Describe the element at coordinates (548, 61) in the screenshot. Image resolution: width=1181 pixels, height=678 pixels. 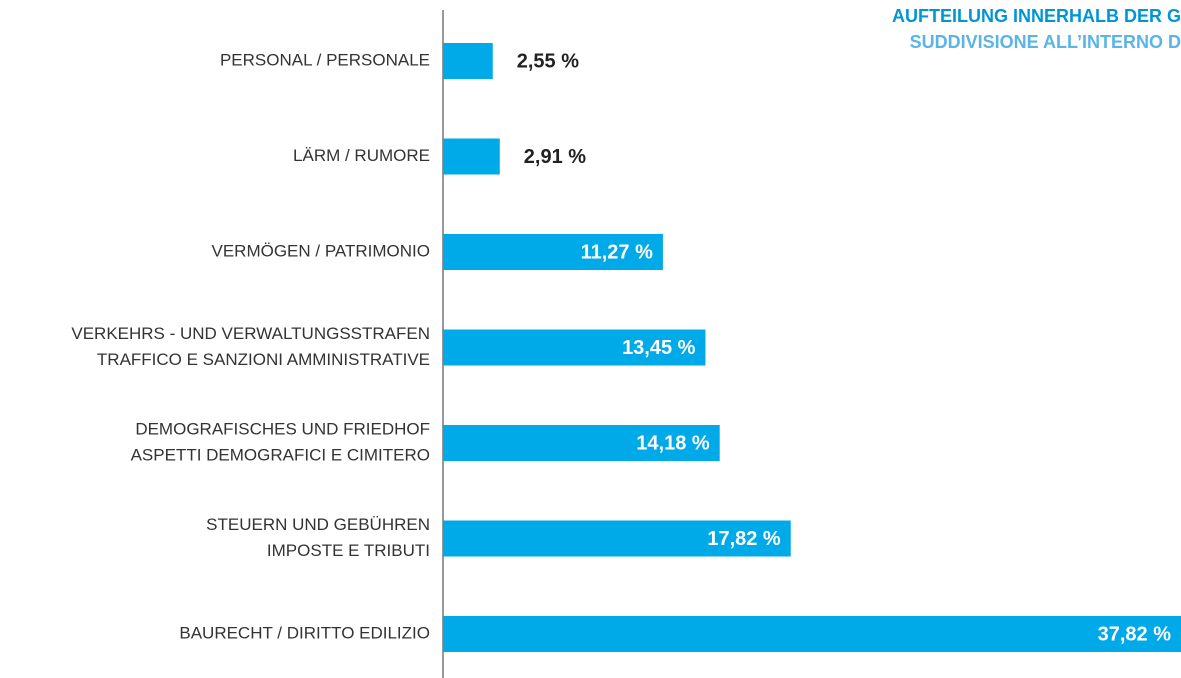
I see `value-label: 2,55 %` at that location.